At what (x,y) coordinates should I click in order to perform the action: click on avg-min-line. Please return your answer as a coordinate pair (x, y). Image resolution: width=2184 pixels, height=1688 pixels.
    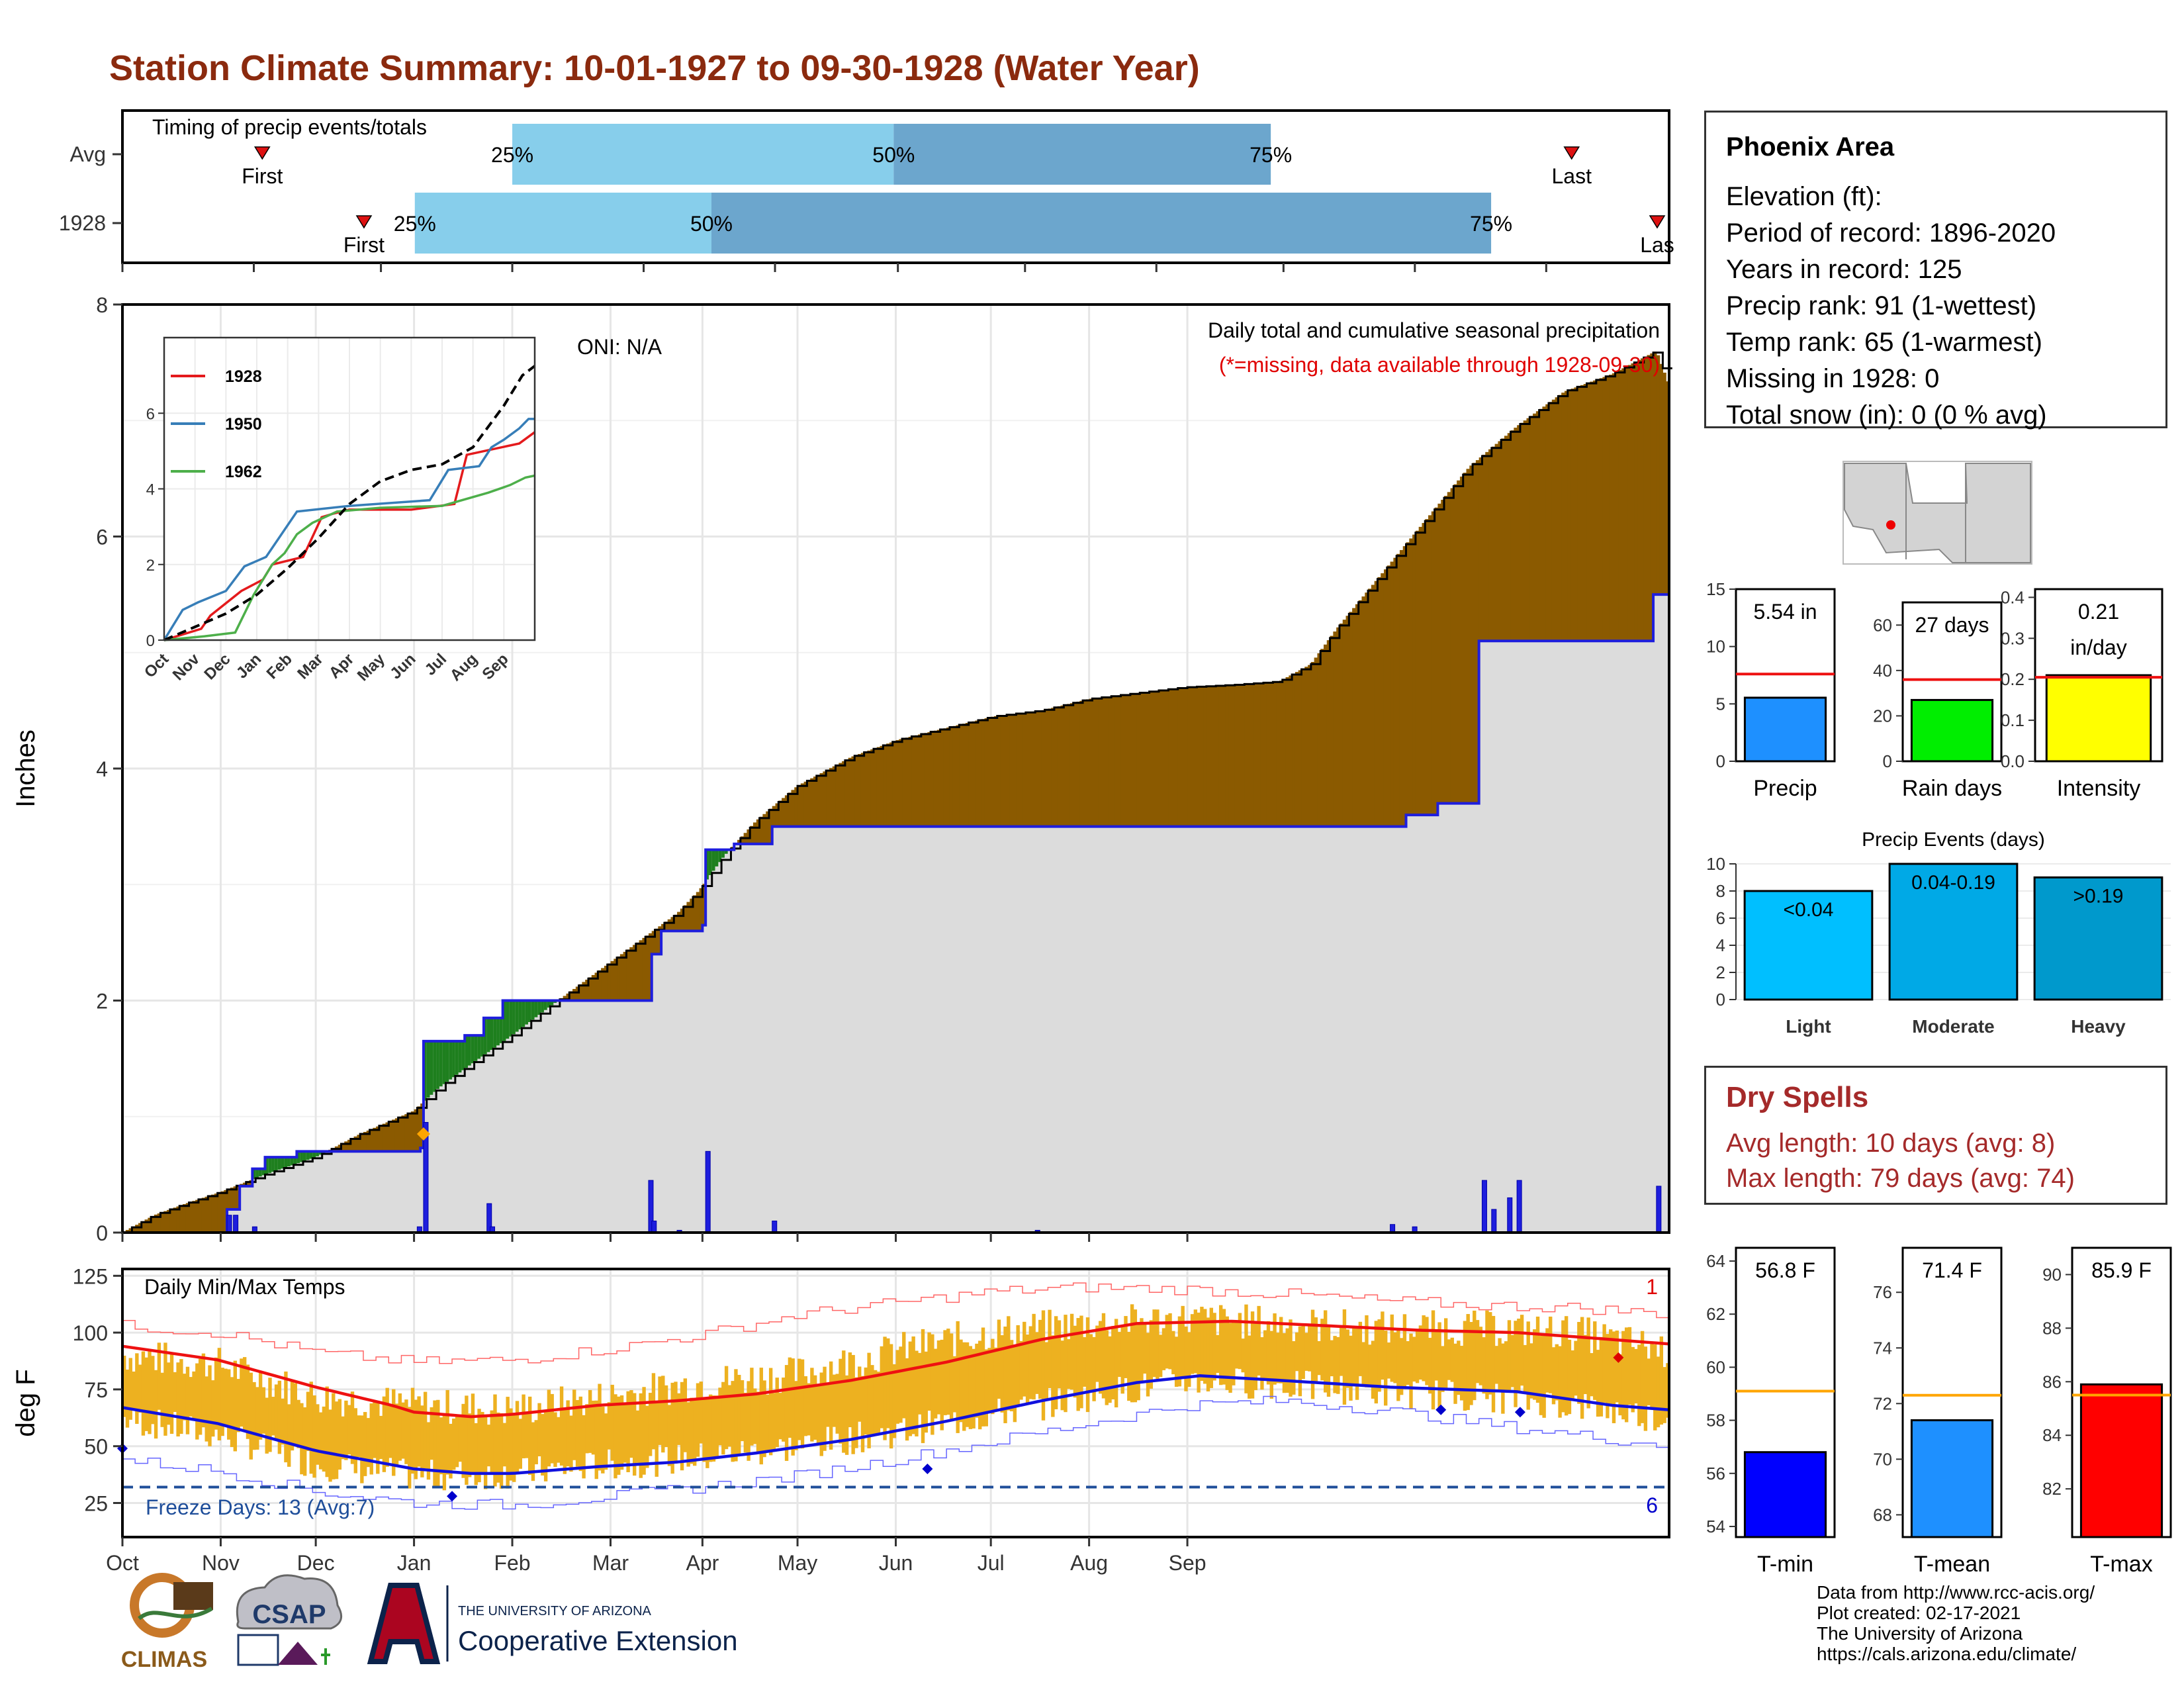
    Looking at the image, I should click on (896, 1425).